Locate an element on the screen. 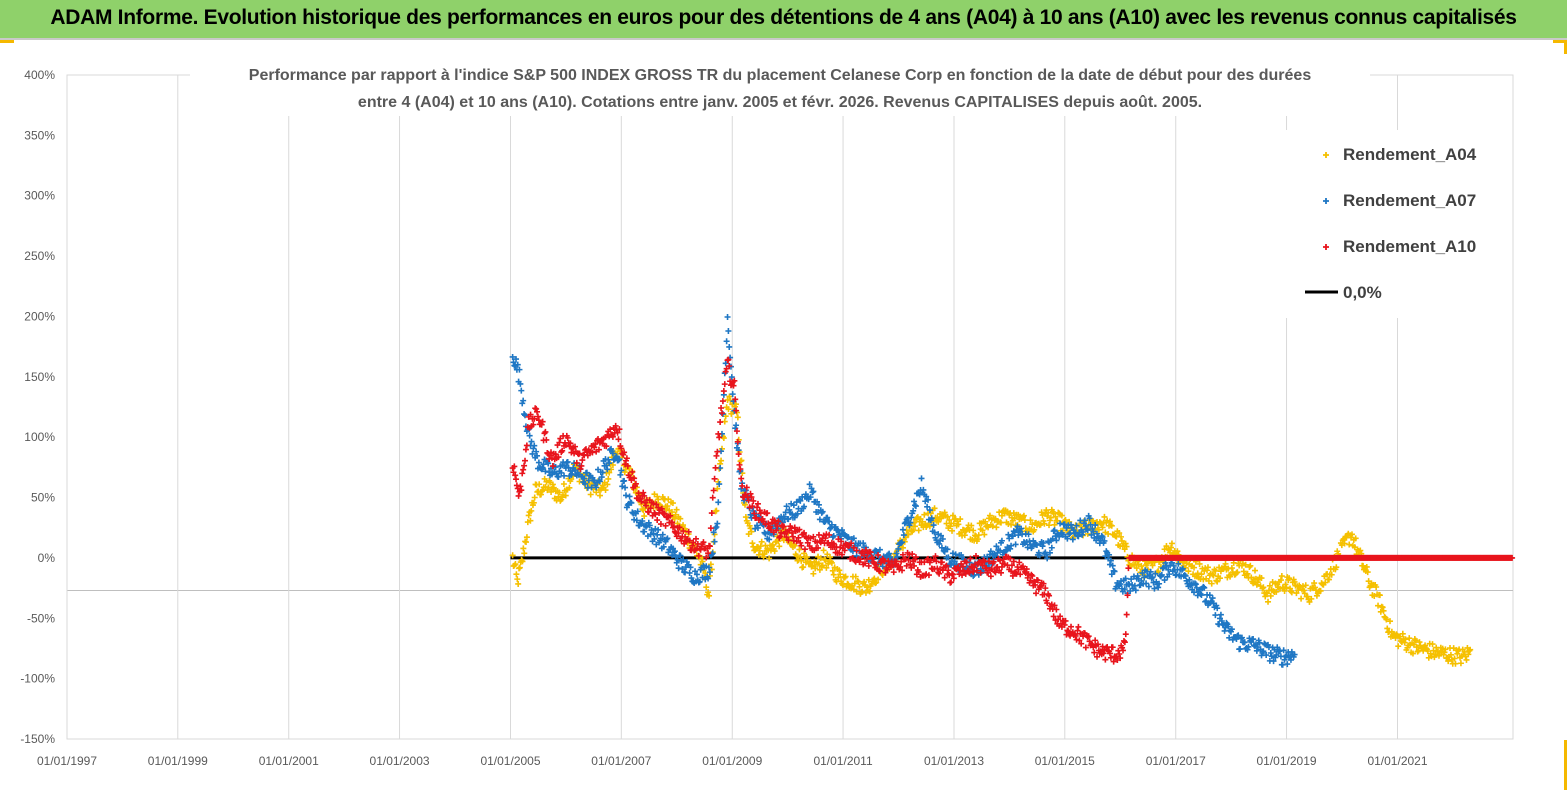 This screenshot has width=1567, height=790. x-tick-label: 01/01/2001 is located at coordinates (289, 761).